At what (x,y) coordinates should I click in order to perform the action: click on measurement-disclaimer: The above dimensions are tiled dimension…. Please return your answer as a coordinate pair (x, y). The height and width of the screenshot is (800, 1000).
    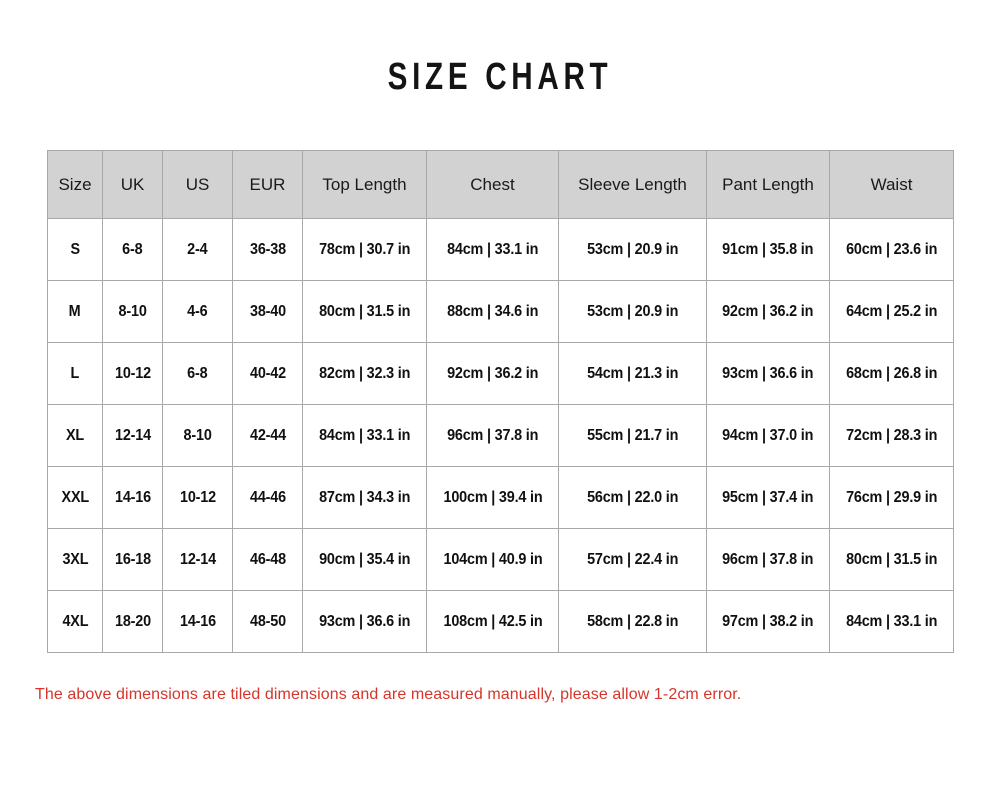
    Looking at the image, I should click on (388, 694).